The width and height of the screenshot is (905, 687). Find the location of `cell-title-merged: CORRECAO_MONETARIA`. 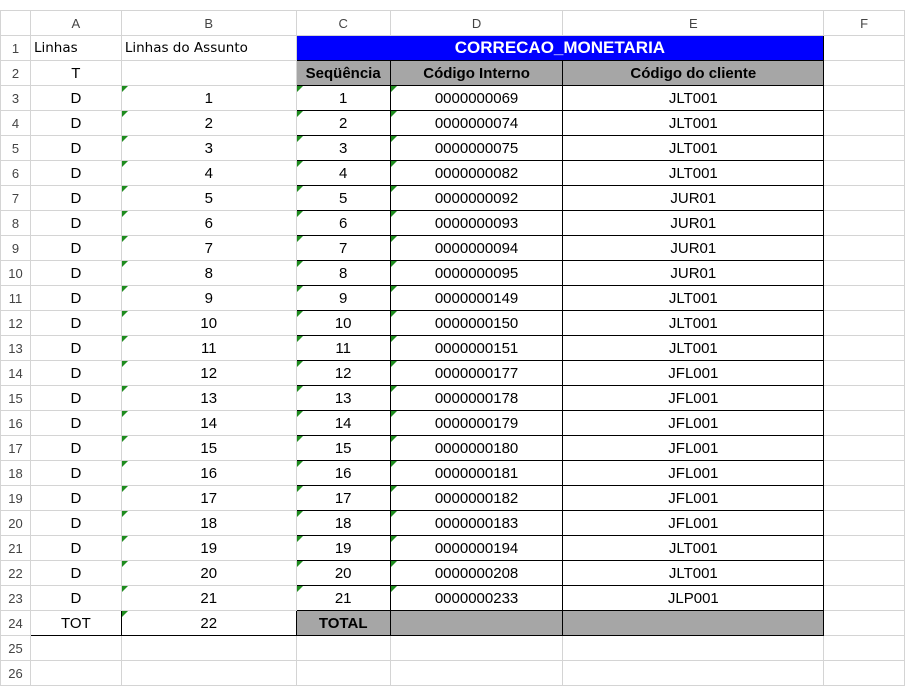

cell-title-merged: CORRECAO_MONETARIA is located at coordinates (560, 48).